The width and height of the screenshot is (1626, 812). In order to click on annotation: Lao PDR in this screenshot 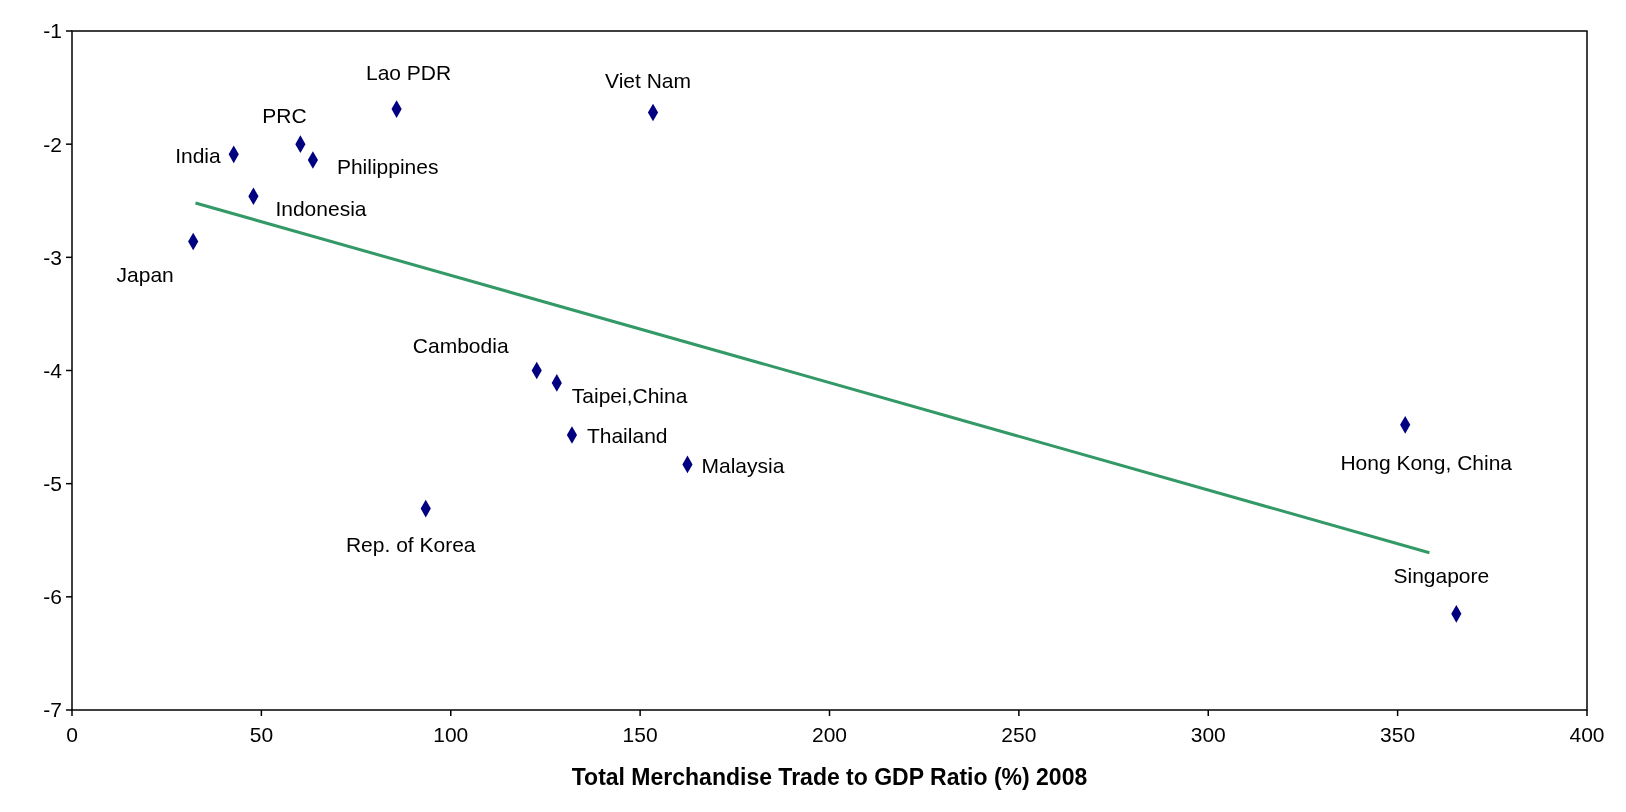, I will do `click(408, 73)`.